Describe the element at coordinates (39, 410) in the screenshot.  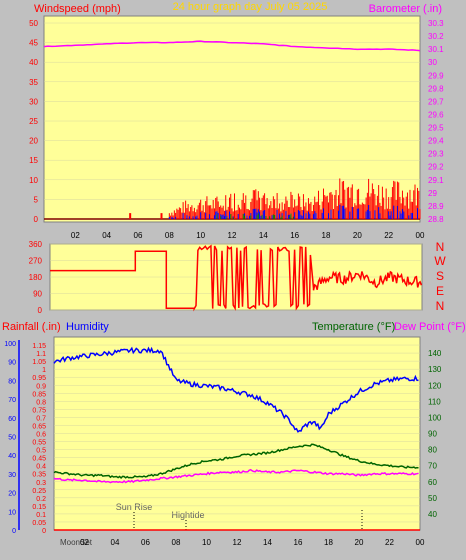
I see `rainfall-y-tick-label: 0.75` at that location.